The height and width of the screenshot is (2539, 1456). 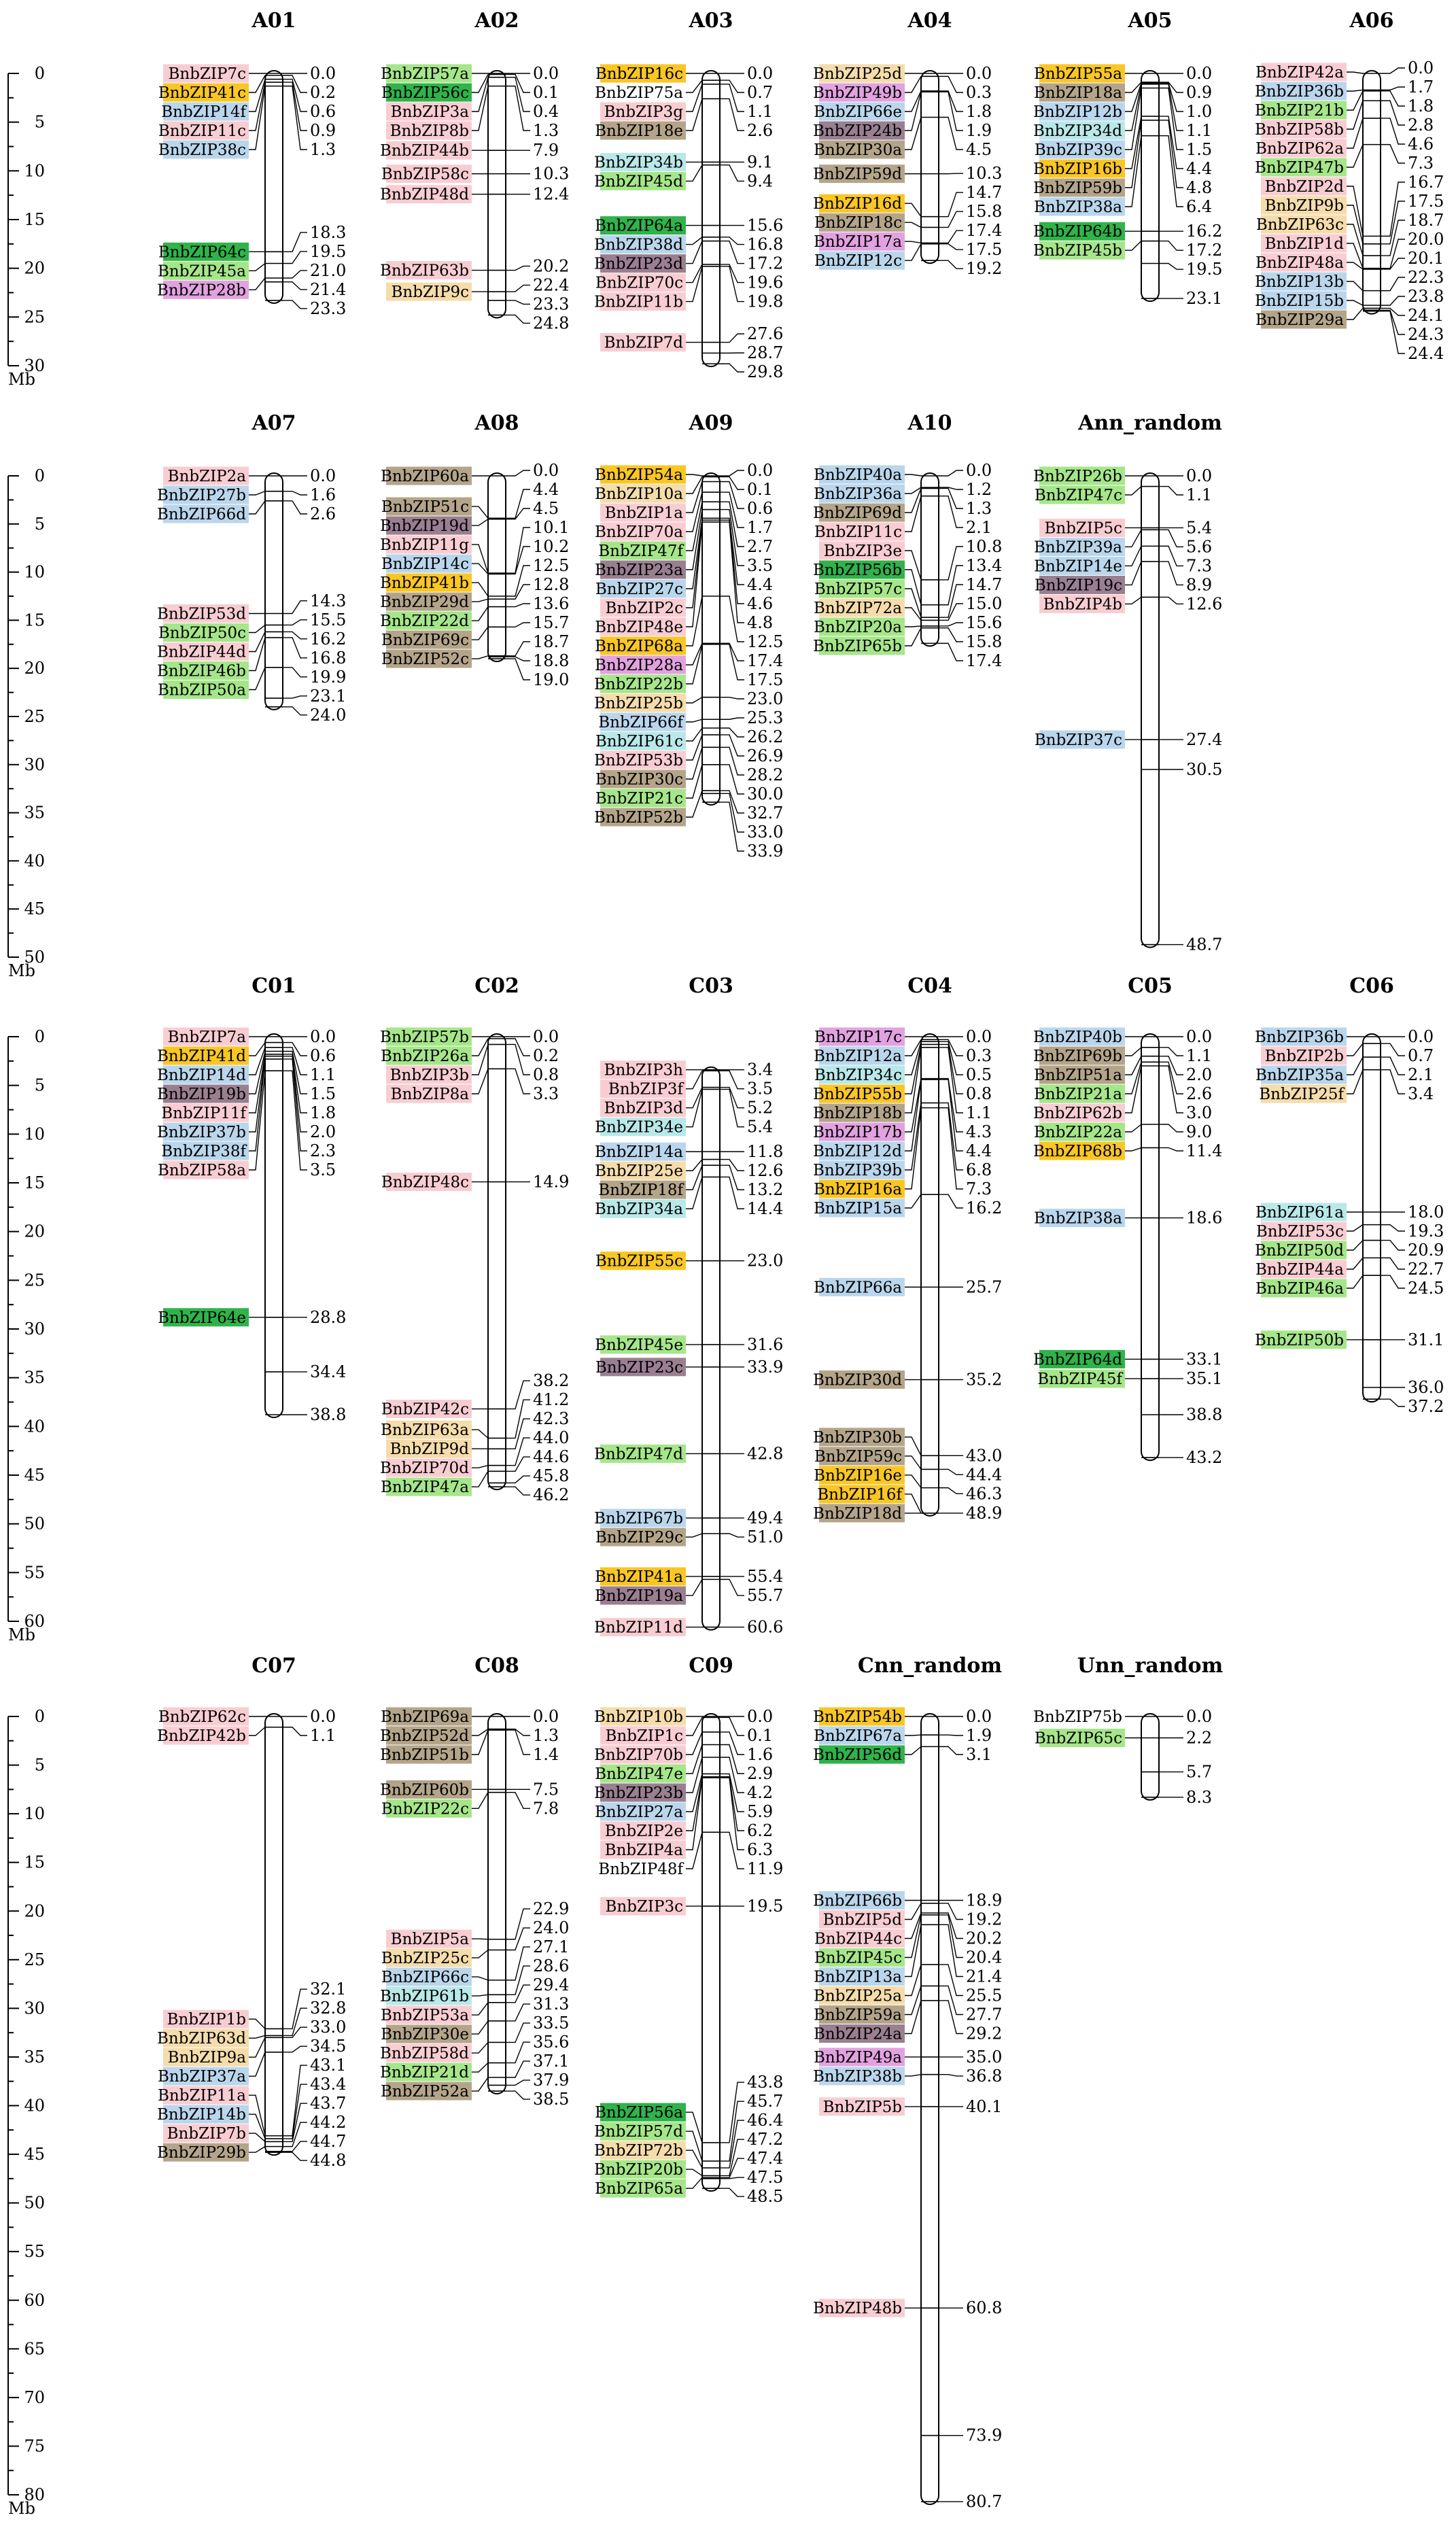 I want to click on axis-tick-label: 10, so click(x=34, y=572).